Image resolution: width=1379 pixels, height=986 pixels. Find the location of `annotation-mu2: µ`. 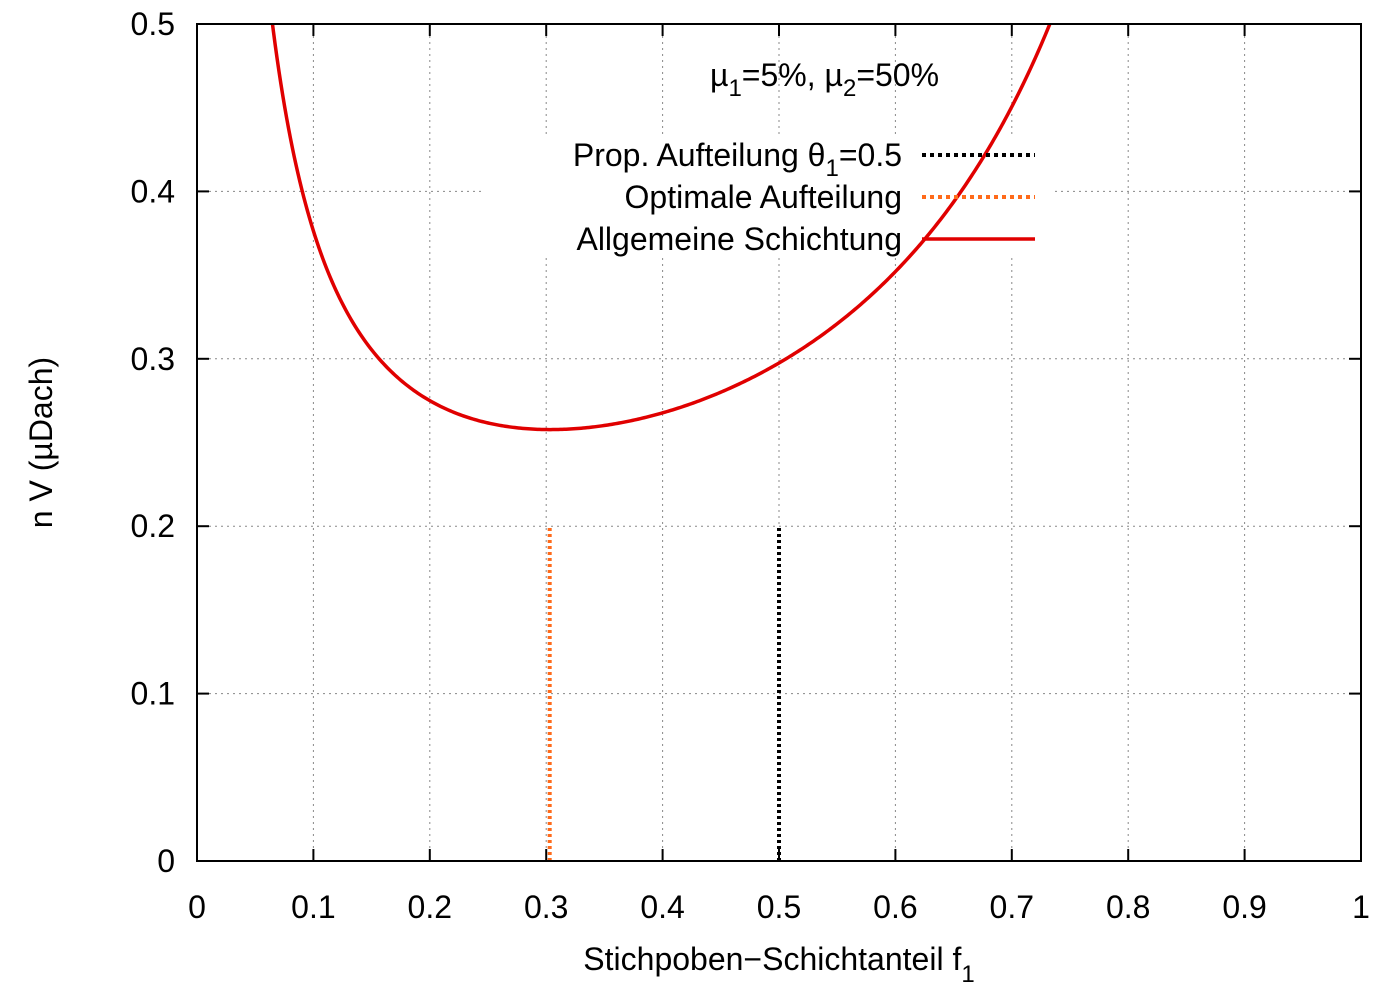

annotation-mu2: µ is located at coordinates (834, 75).